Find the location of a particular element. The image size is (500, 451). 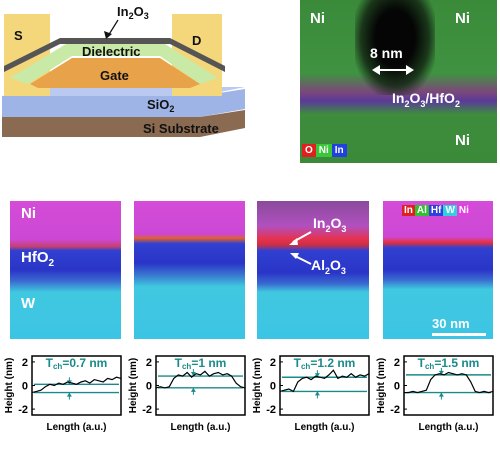

legend-in-row: In is located at coordinates (408, 210).